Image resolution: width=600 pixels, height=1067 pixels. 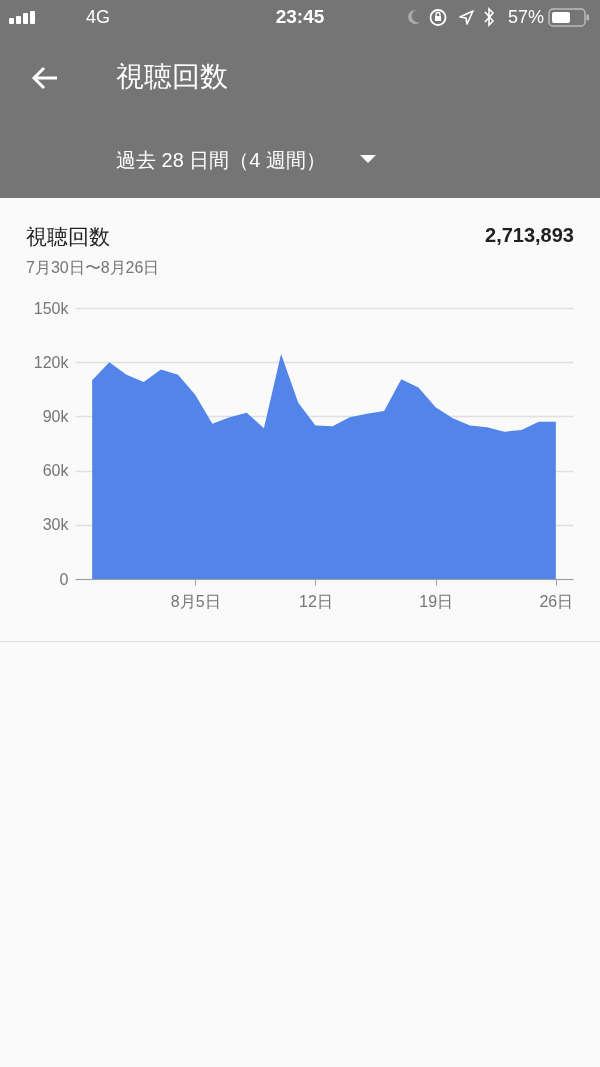 I want to click on x-tick-label: 26日, so click(x=556, y=601).